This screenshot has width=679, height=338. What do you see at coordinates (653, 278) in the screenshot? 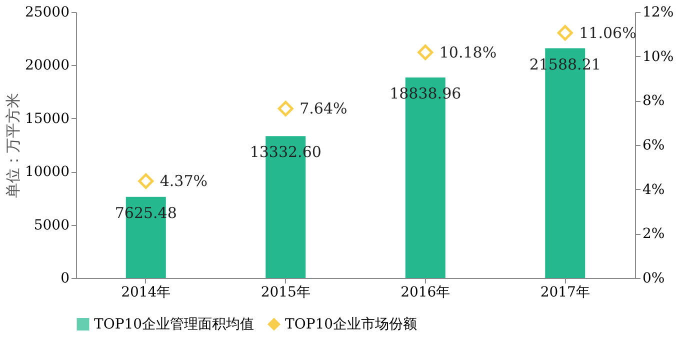
I see `y2-tick-label: 0%` at bounding box center [653, 278].